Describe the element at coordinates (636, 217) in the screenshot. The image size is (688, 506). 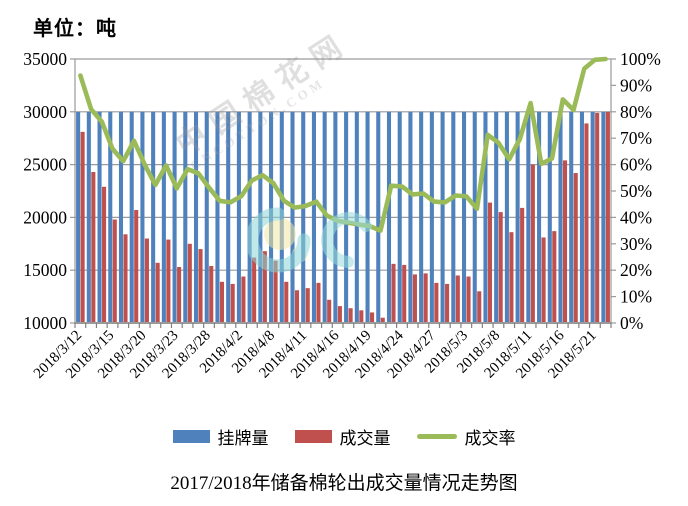
I see `right-axis-label: 40%` at that location.